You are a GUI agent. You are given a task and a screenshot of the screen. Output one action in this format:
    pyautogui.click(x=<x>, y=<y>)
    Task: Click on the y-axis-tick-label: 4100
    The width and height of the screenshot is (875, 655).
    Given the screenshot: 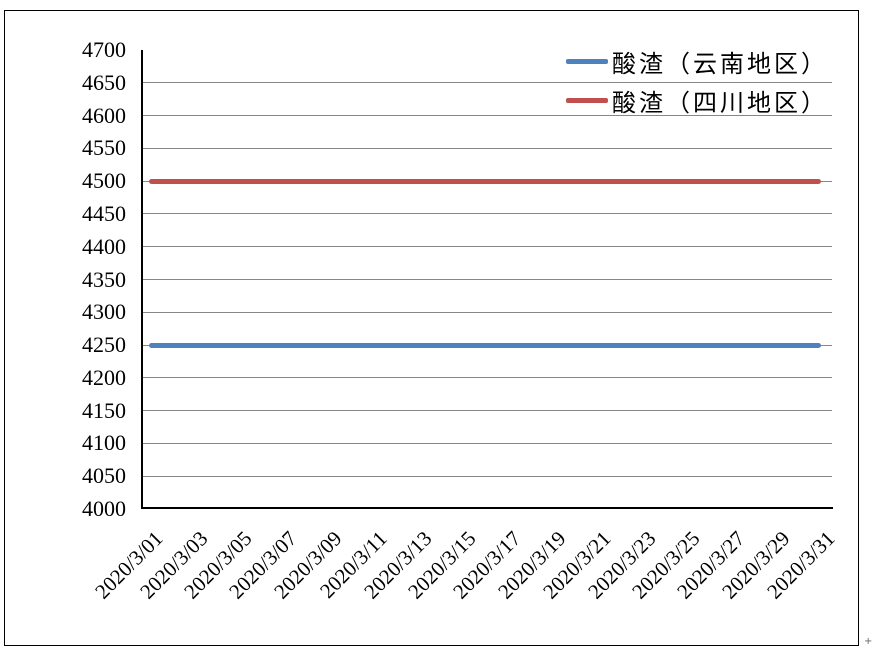 What is the action you would take?
    pyautogui.click(x=104, y=443)
    